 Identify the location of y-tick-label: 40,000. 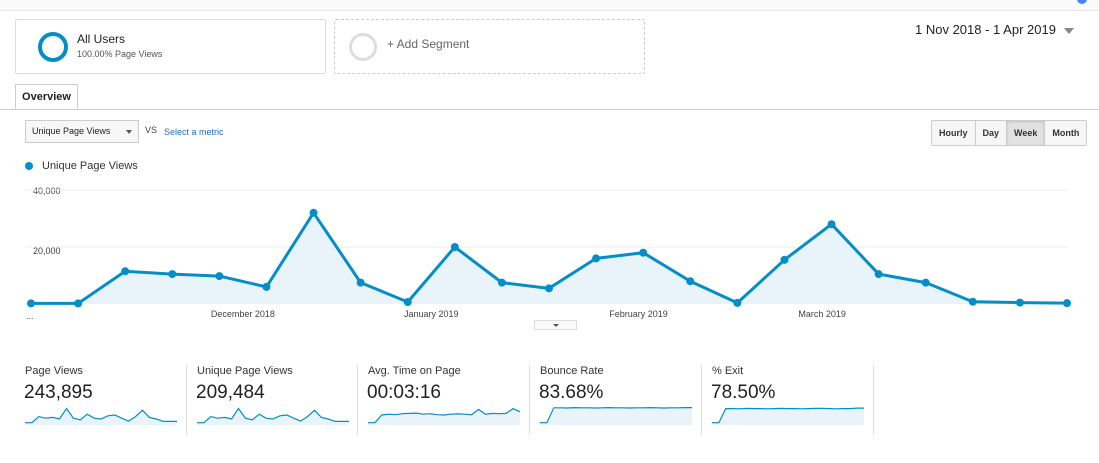
(47, 191).